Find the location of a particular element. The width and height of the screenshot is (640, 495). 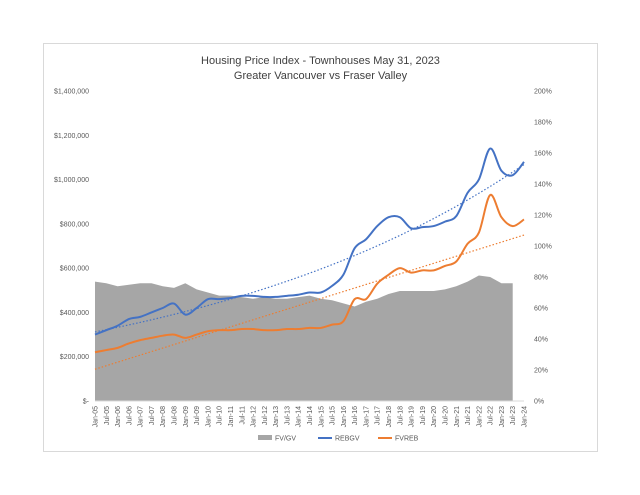

legend-label-fv-gv: FV/GV is located at coordinates (285, 439).